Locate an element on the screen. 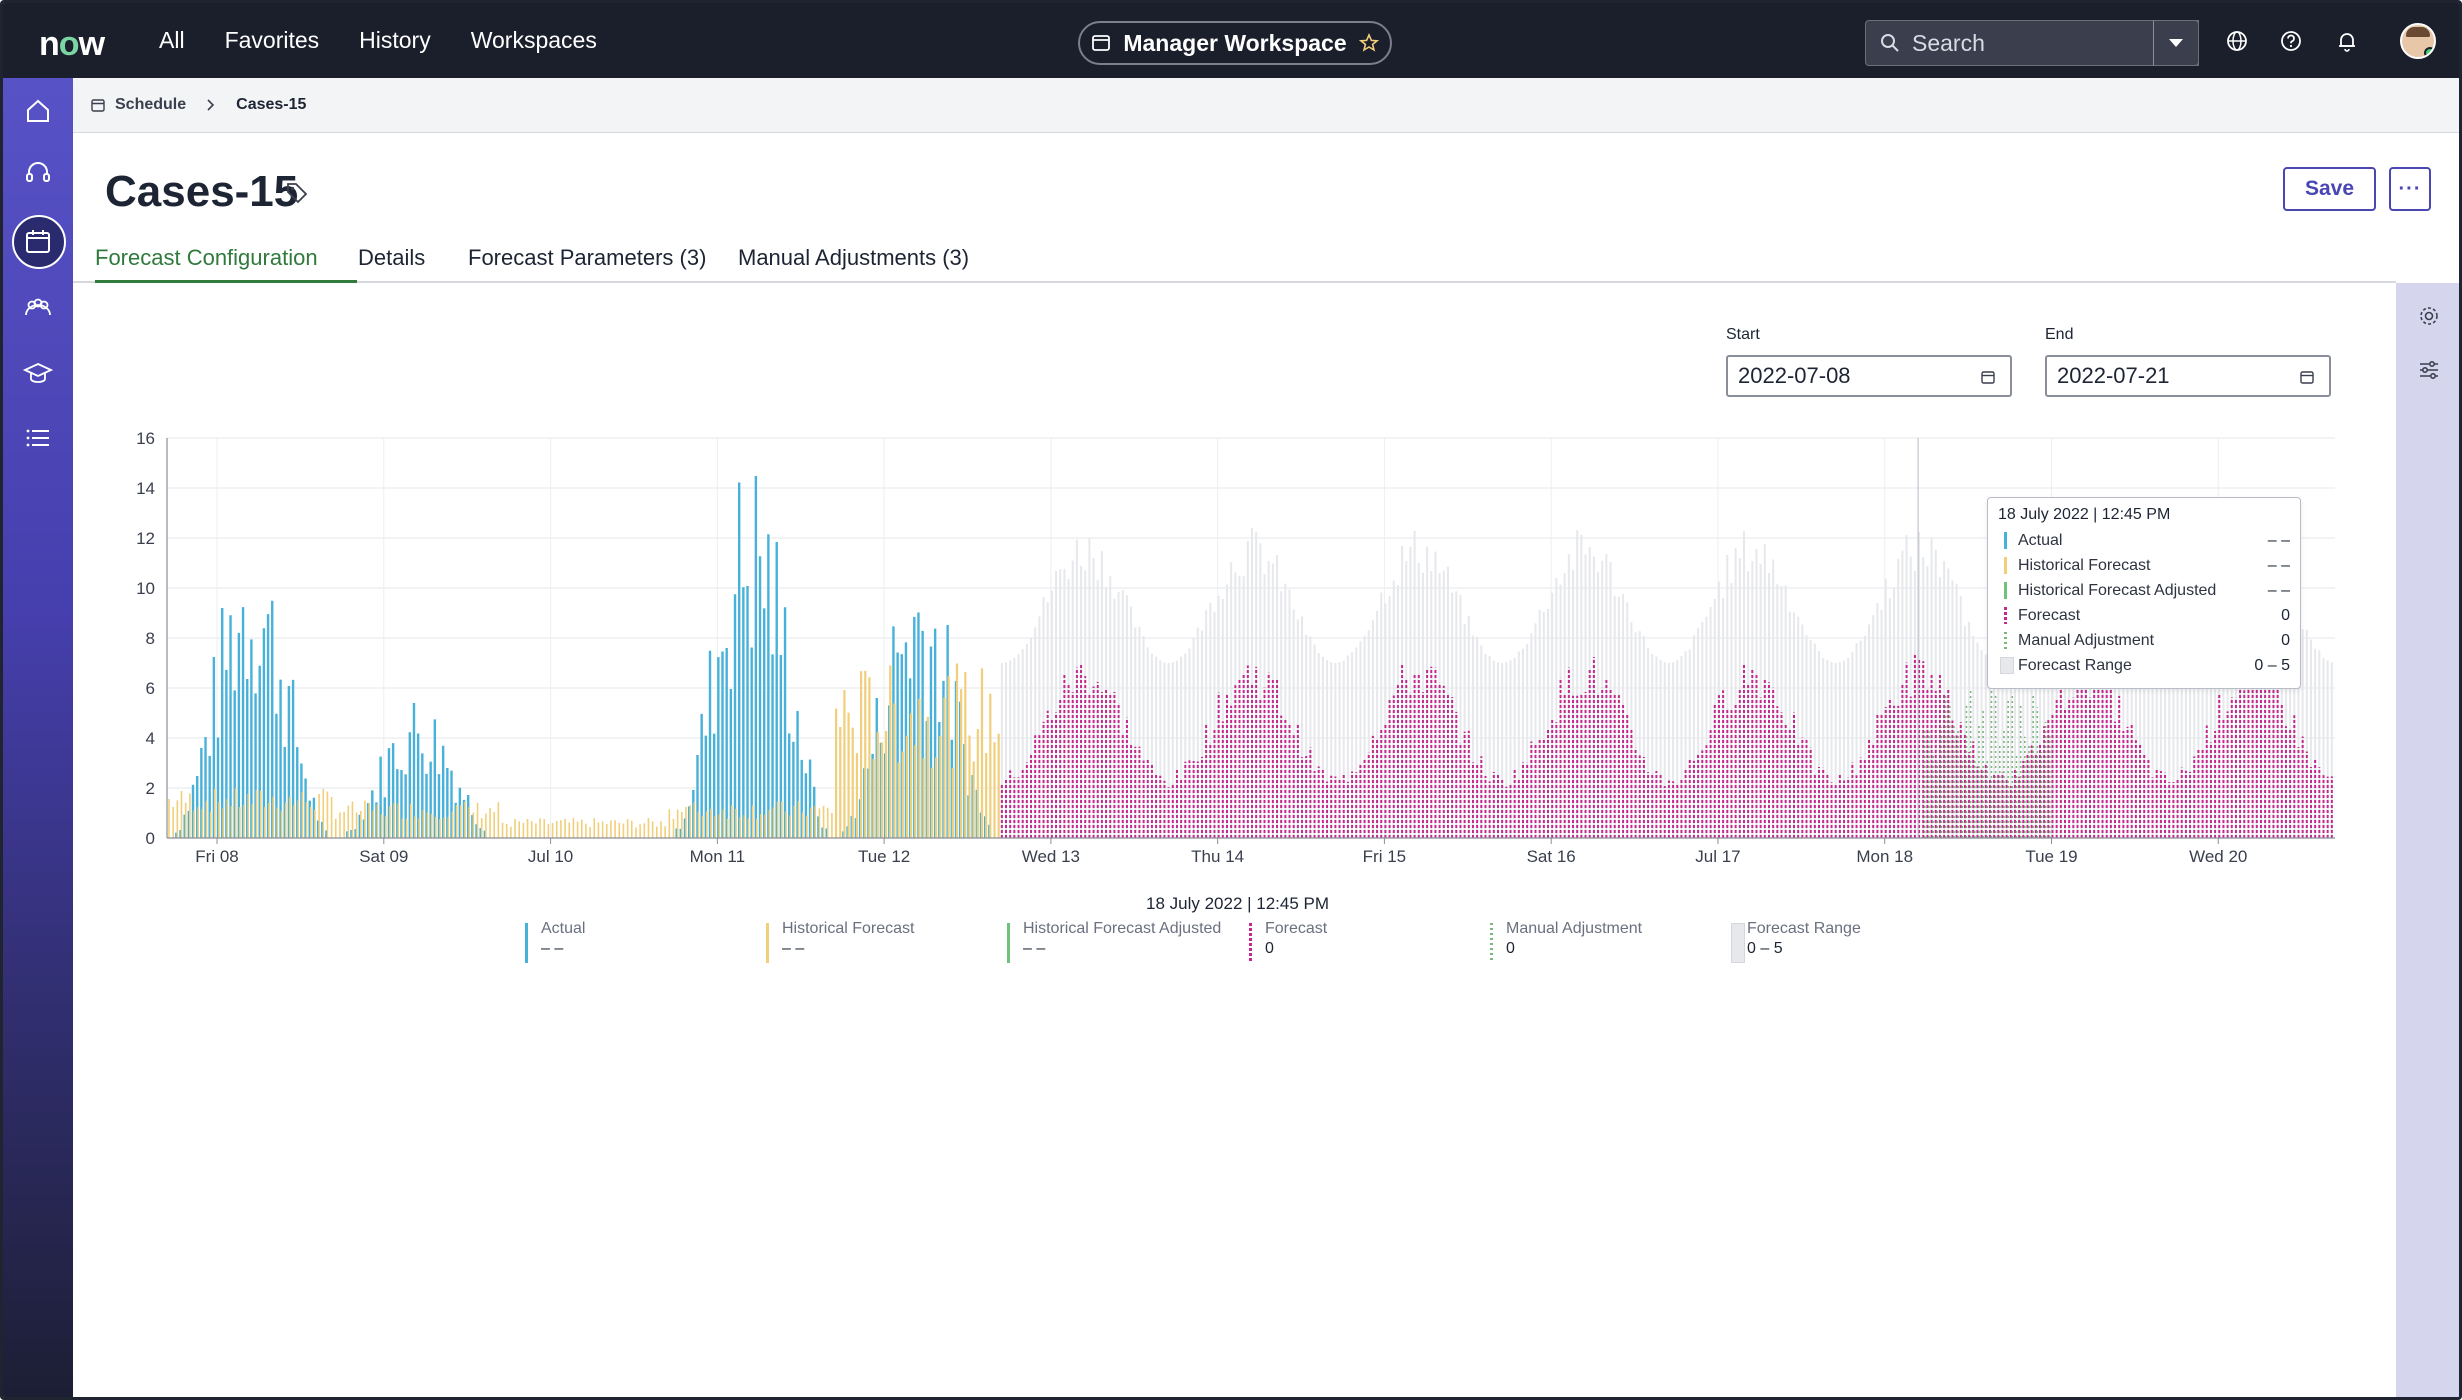 This screenshot has height=1400, width=2462. search-icon is located at coordinates (1890, 43).